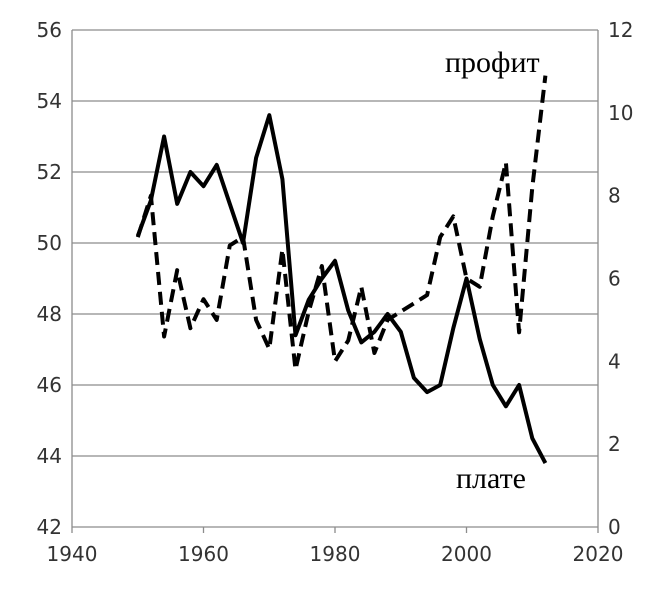 The image size is (660, 609). I want to click on left-axis-tick-labels: 42 44 46 48 50 52 54 56, so click(49, 278).